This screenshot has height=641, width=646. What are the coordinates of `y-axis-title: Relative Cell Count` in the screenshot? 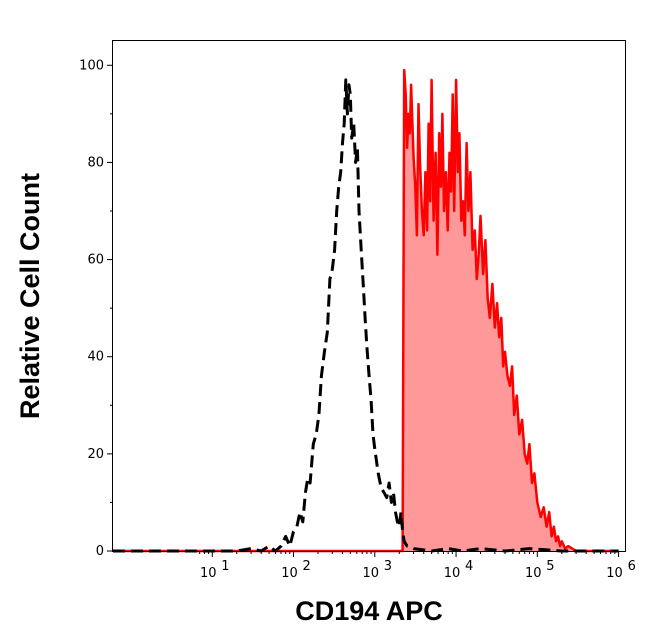 It's located at (30, 296).